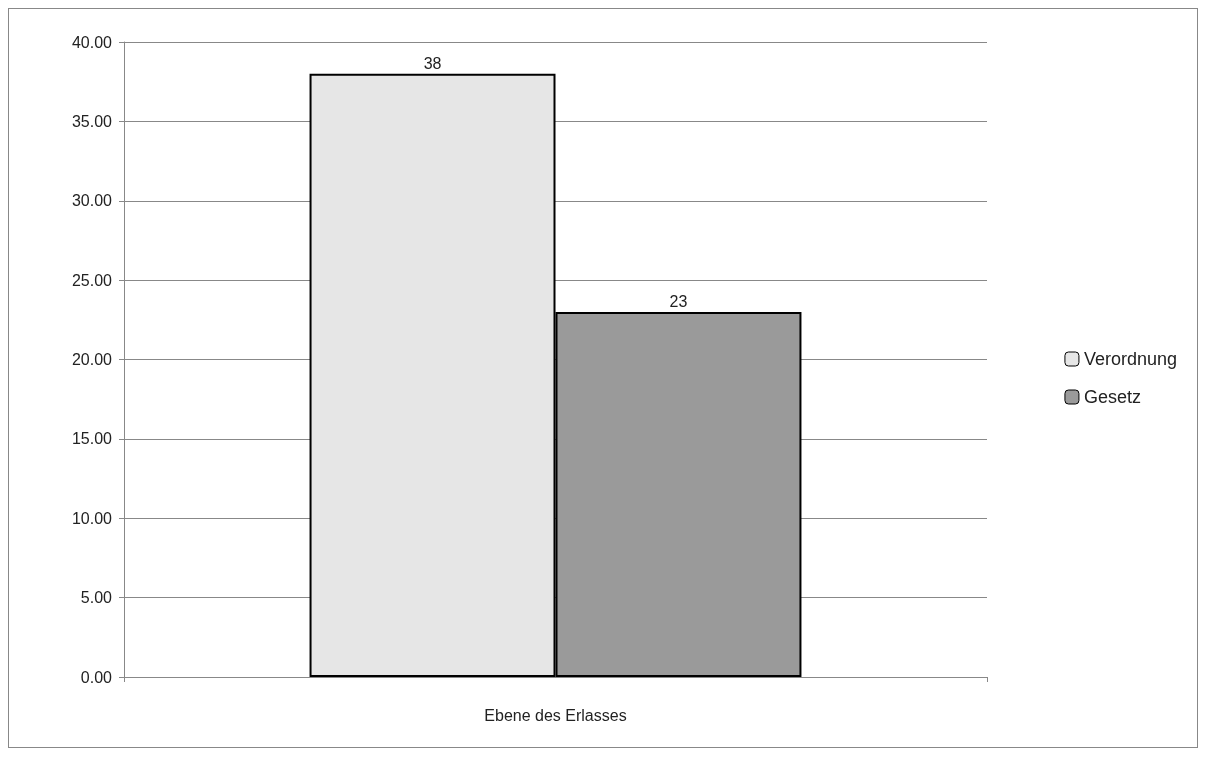 The image size is (1208, 760). Describe the element at coordinates (96, 677) in the screenshot. I see `y-tick-label: 0.00` at that location.